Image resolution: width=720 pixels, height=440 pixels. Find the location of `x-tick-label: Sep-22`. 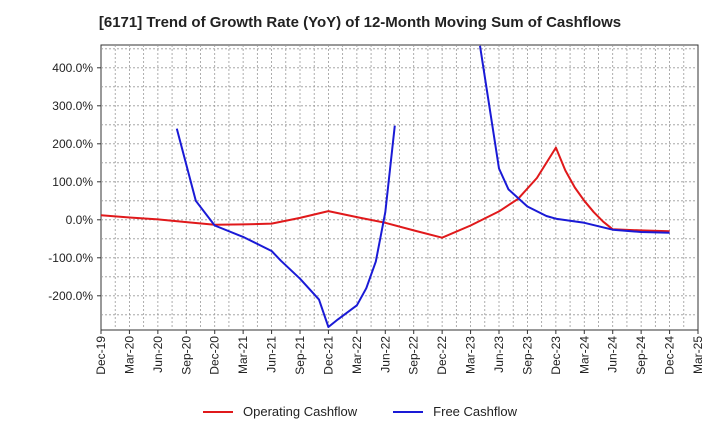

x-tick-label: Sep-22 is located at coordinates (414, 355).